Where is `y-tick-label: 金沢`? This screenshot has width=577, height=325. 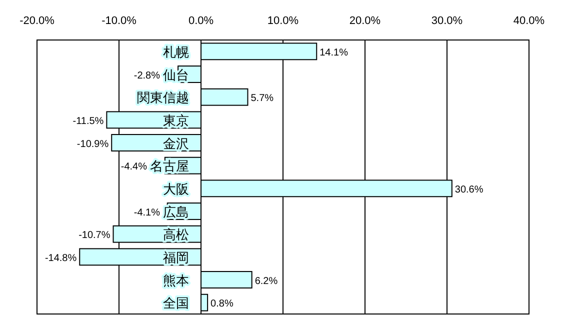 y-tick-label: 金沢 is located at coordinates (176, 143).